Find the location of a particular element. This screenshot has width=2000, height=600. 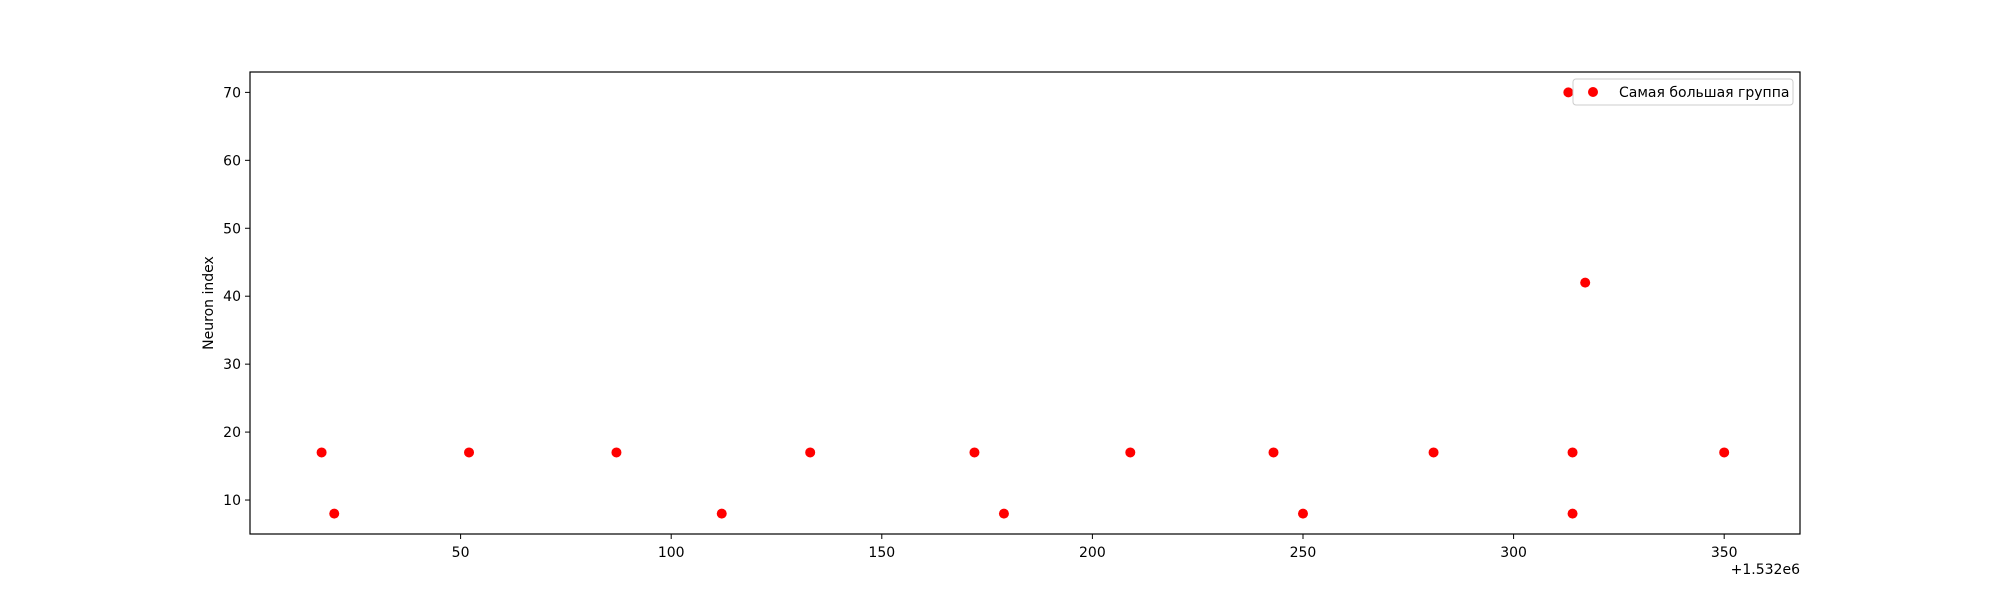

x-tick-label: 200 is located at coordinates (1092, 553).